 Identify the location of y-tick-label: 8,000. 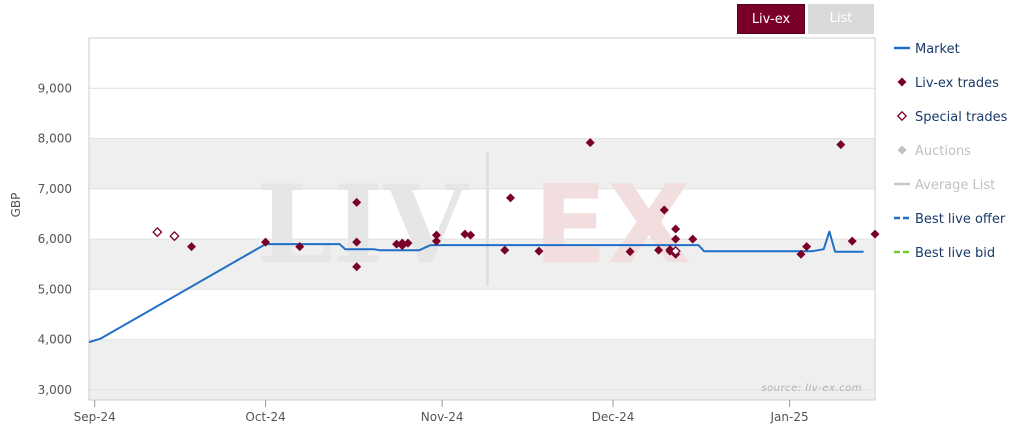
(55, 139).